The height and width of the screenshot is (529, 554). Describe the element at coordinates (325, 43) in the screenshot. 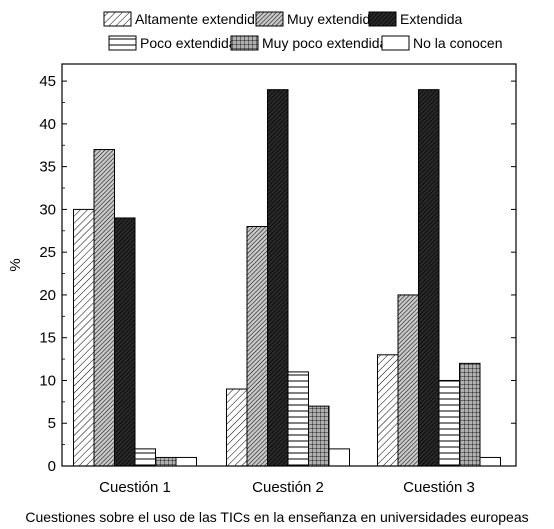

I see `legend-label-muy-poco-extendida: Muy poco extendida` at that location.